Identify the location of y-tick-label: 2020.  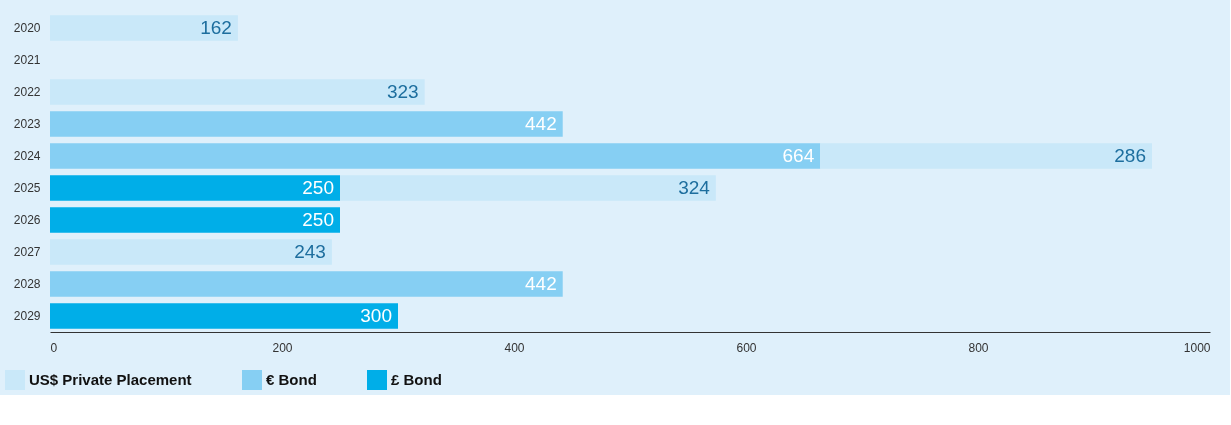
(27, 28).